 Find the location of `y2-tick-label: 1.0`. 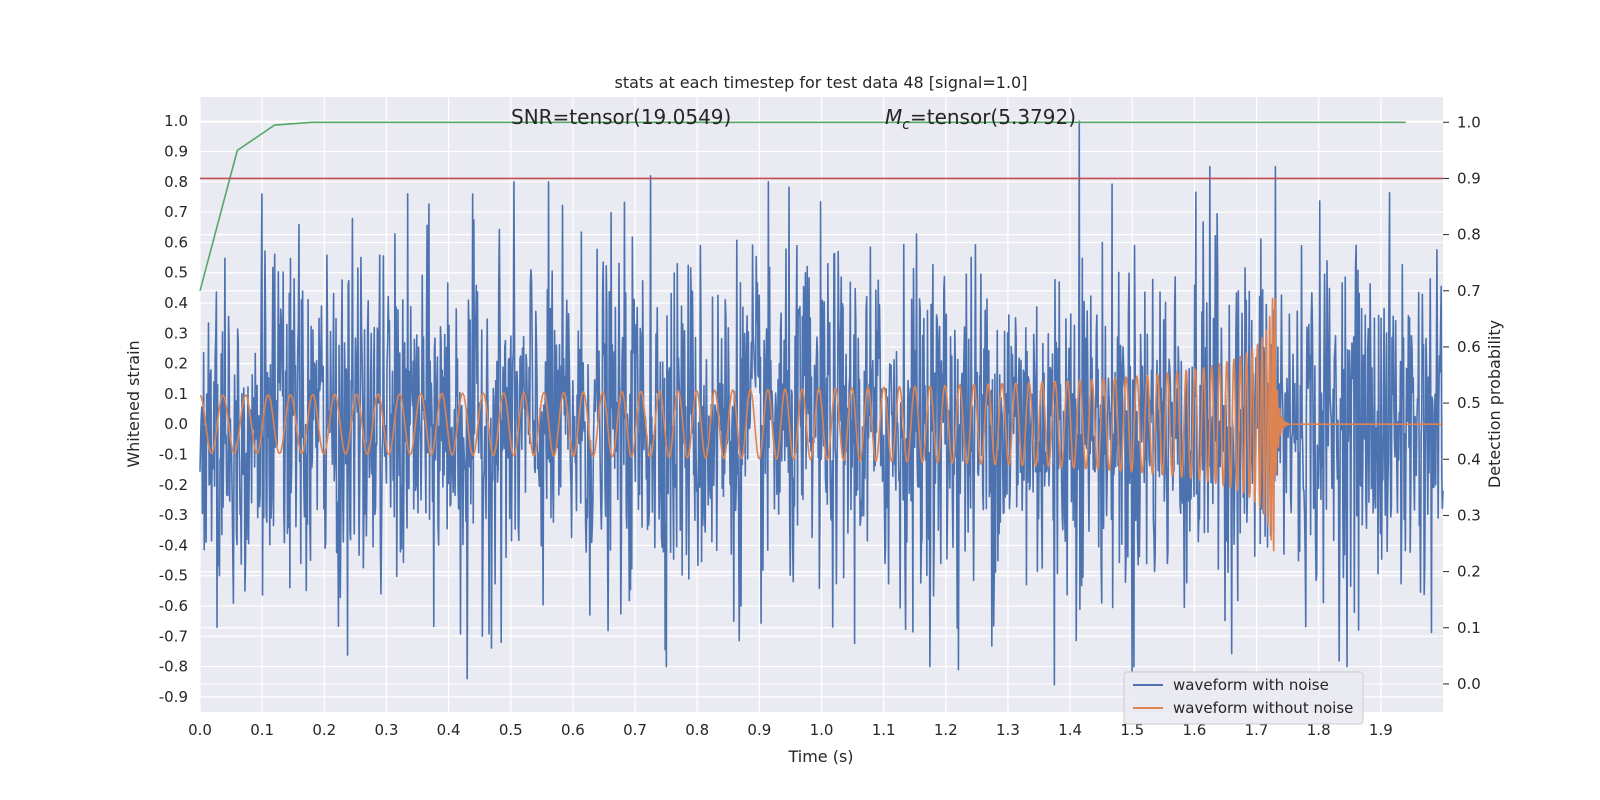

y2-tick-label: 1.0 is located at coordinates (1469, 122).